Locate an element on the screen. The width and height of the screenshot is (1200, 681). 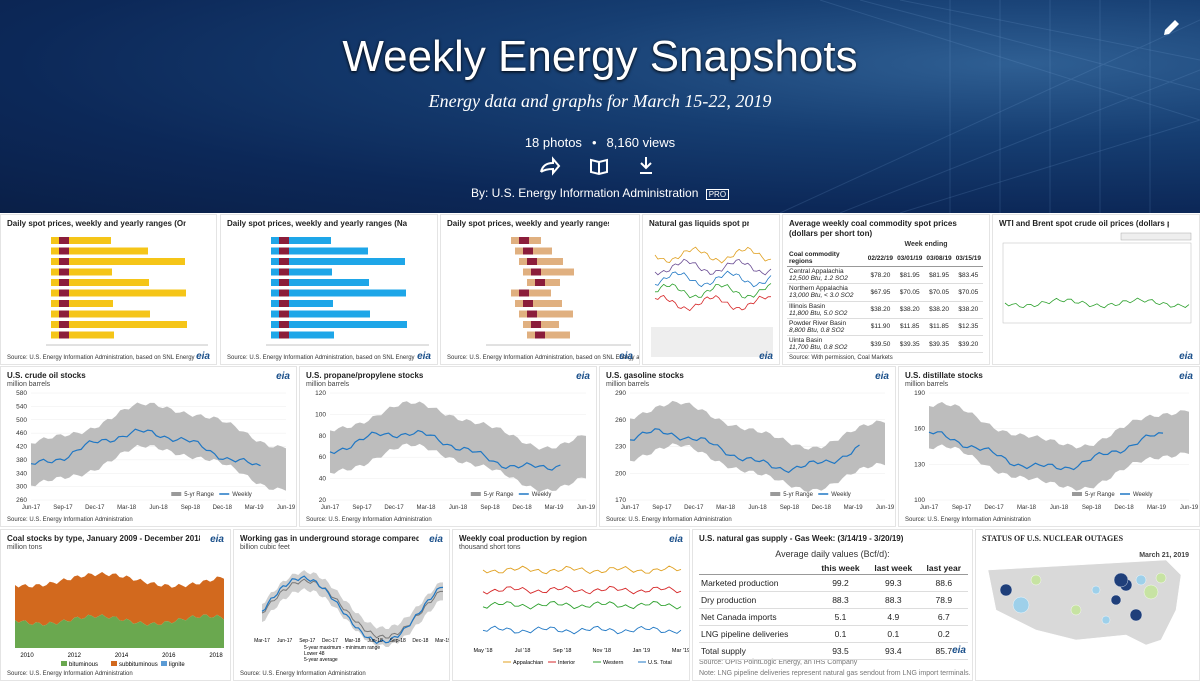
tile-units: million barrels is located at coordinates (628, 384).